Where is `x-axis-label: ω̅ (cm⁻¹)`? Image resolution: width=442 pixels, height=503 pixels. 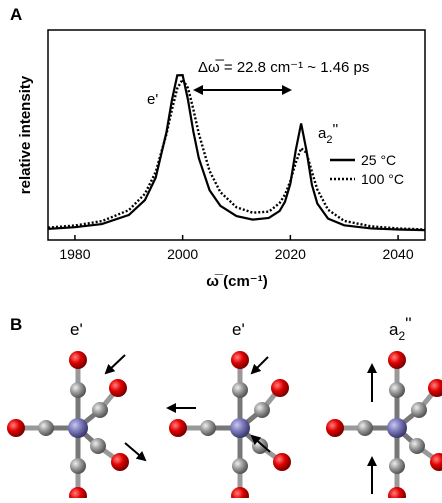 x-axis-label: ω̅ (cm⁻¹) is located at coordinates (236, 281).